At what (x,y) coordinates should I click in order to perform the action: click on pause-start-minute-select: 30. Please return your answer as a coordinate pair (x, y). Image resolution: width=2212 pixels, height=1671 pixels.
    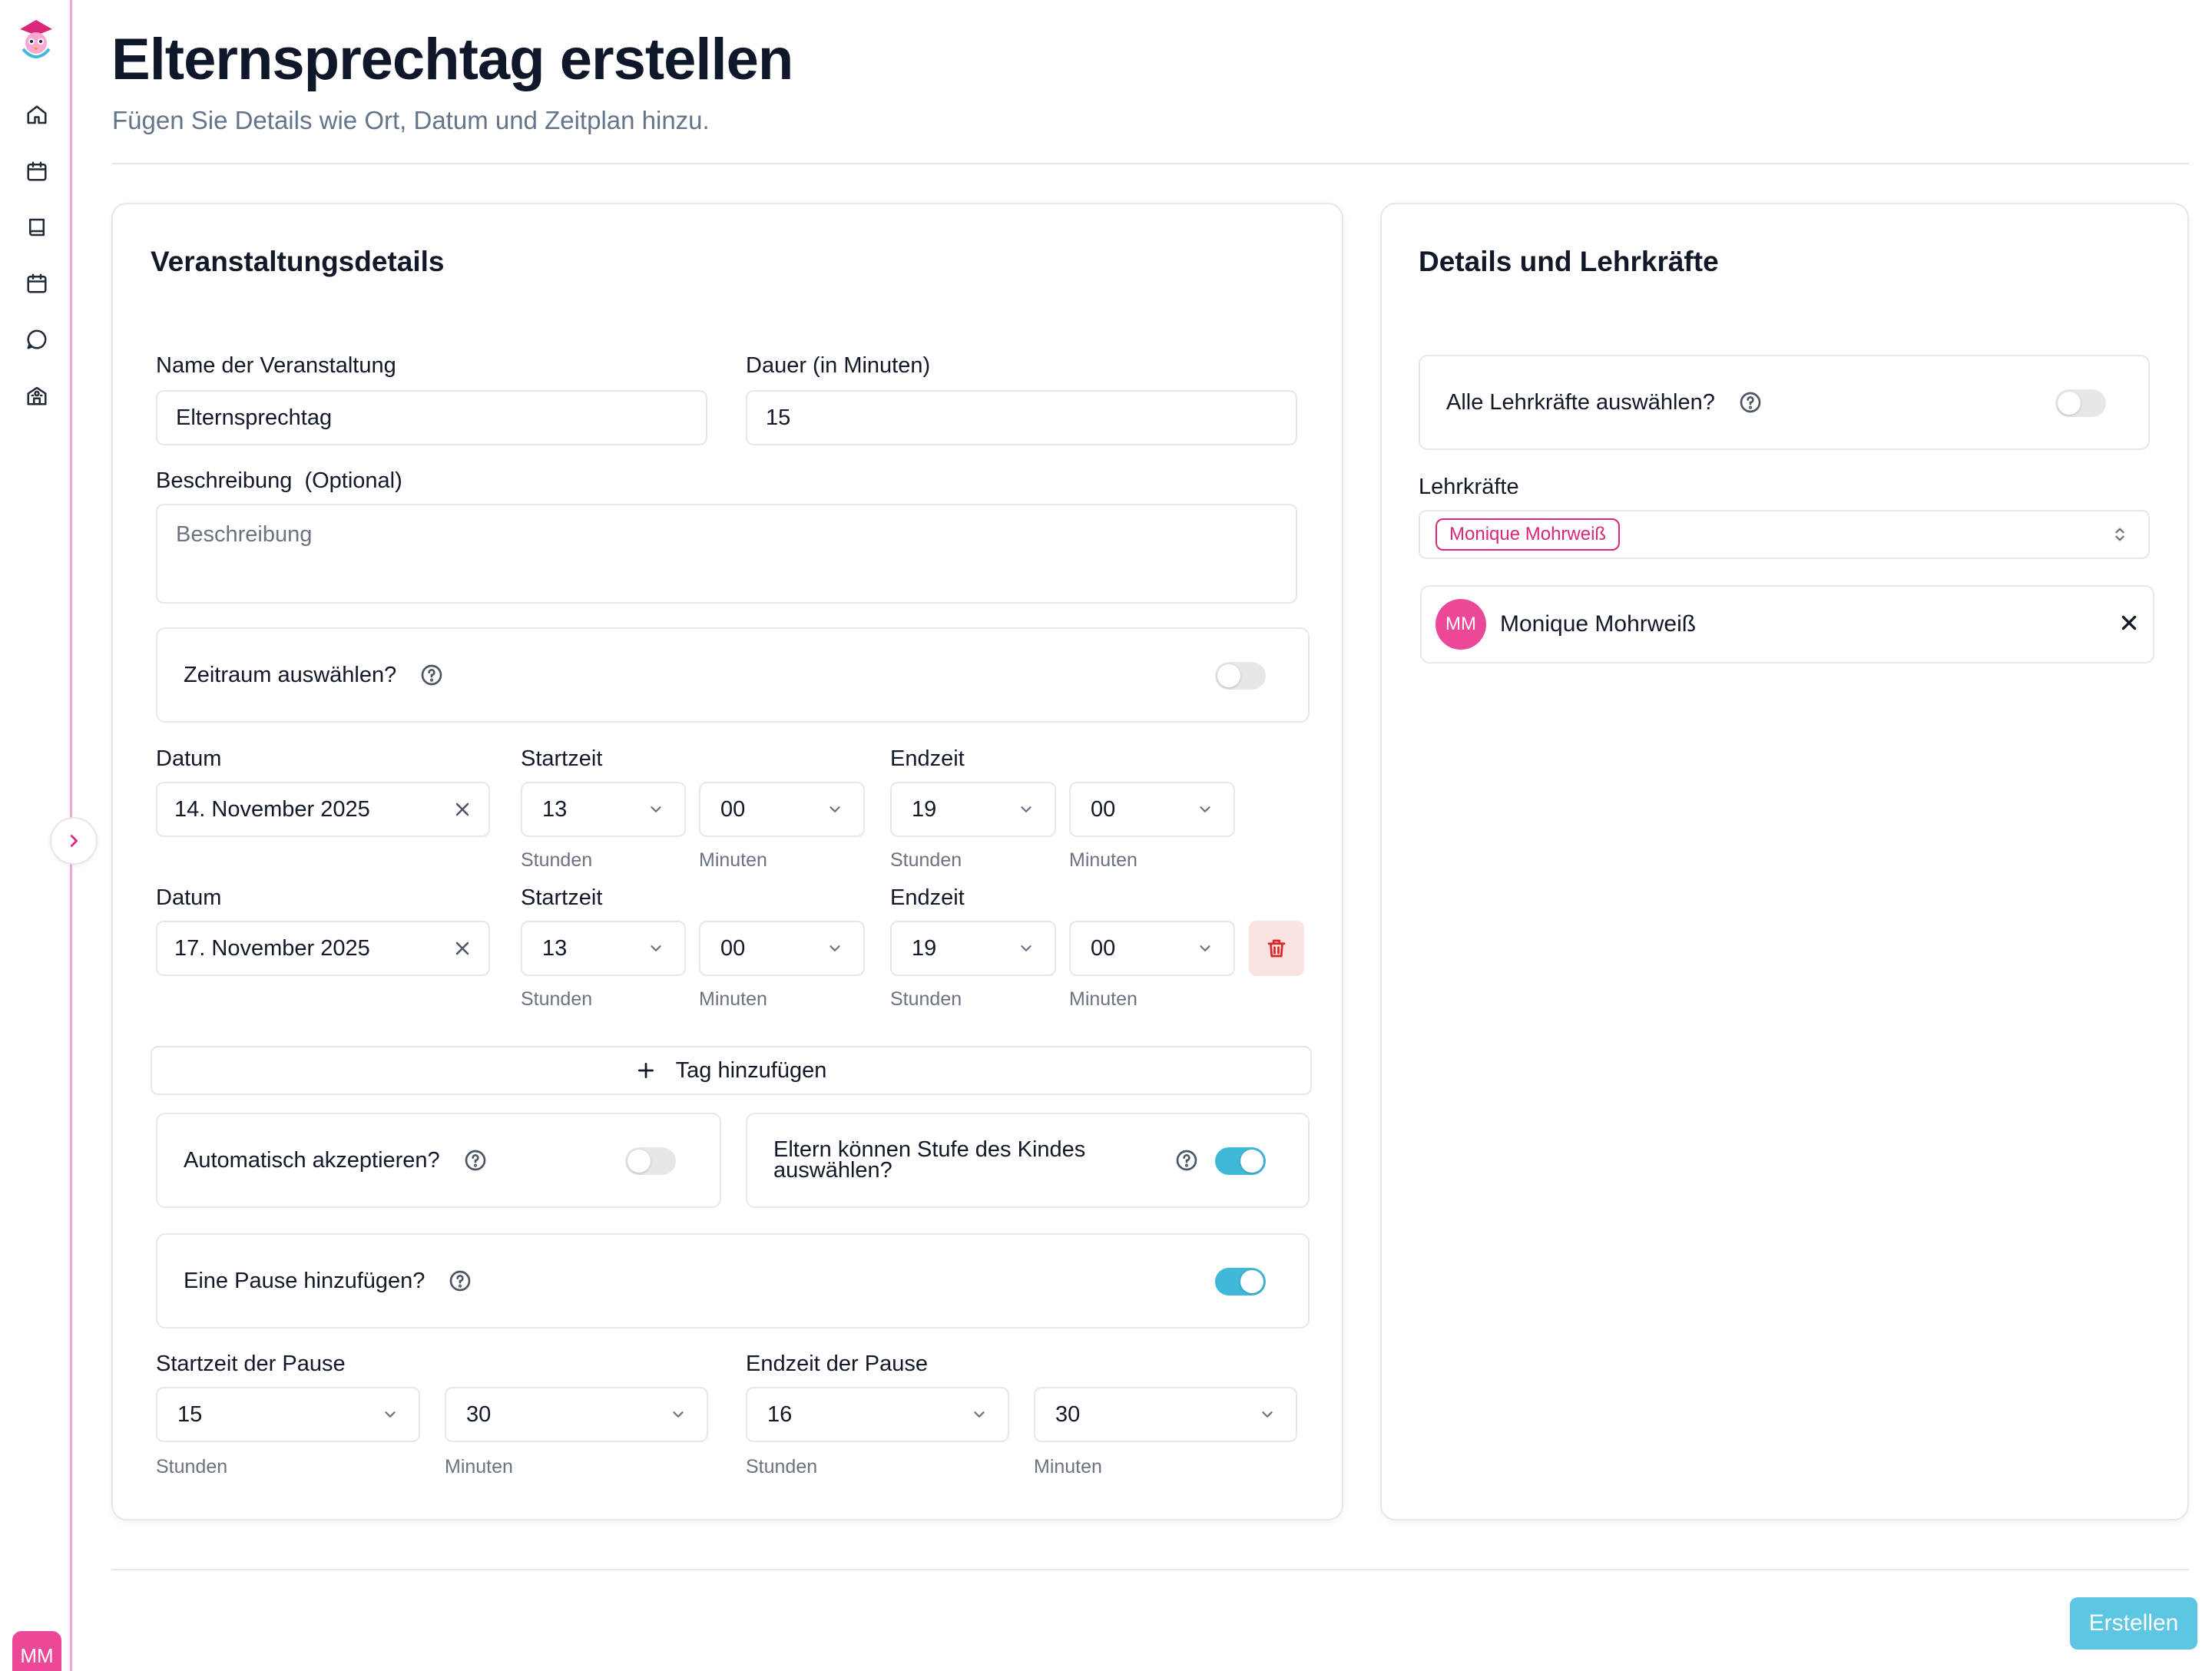
    Looking at the image, I should click on (577, 1414).